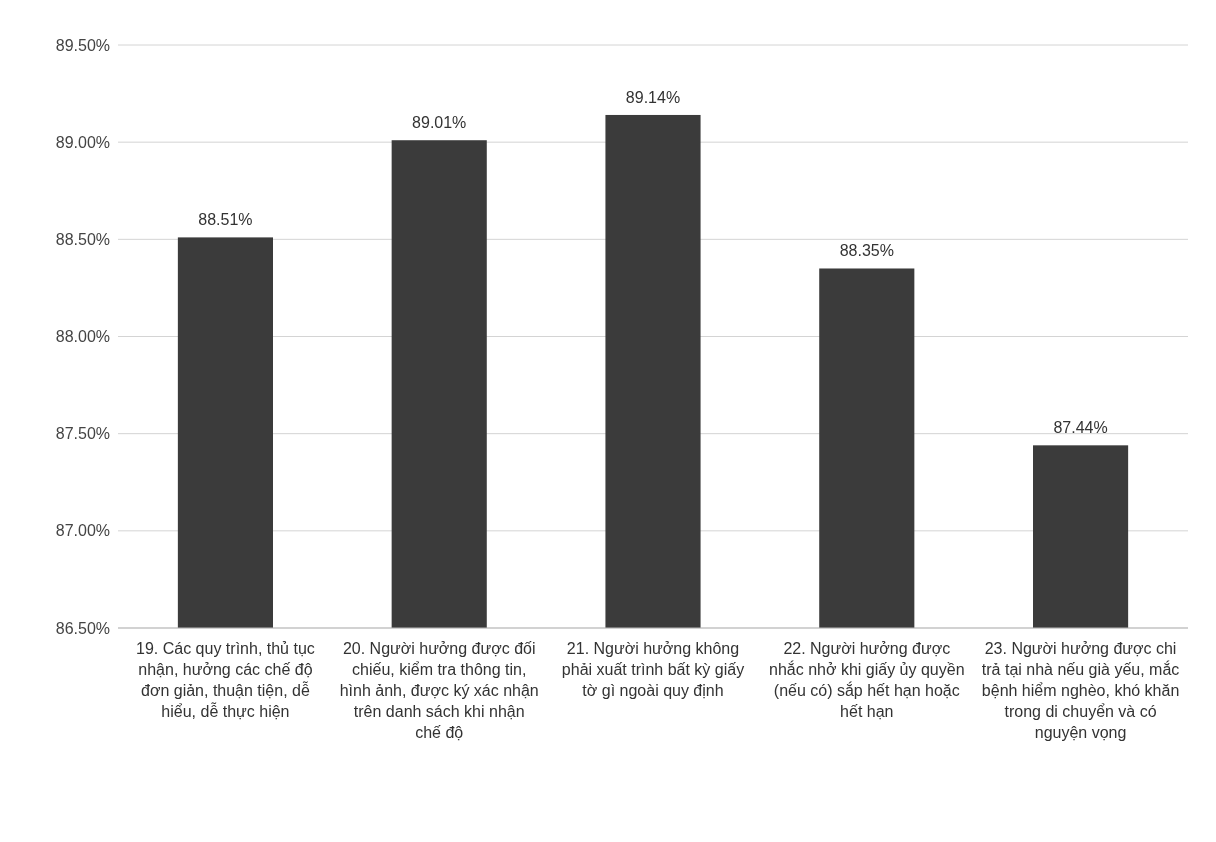 Image resolution: width=1216 pixels, height=842 pixels. I want to click on x-tick-label: 20. Người hưởng được đối chiếu, kiểm tra thông tin, hình ảnh, được ký xác nhận trên danh sách khi nhận chế độ, so click(439, 690).